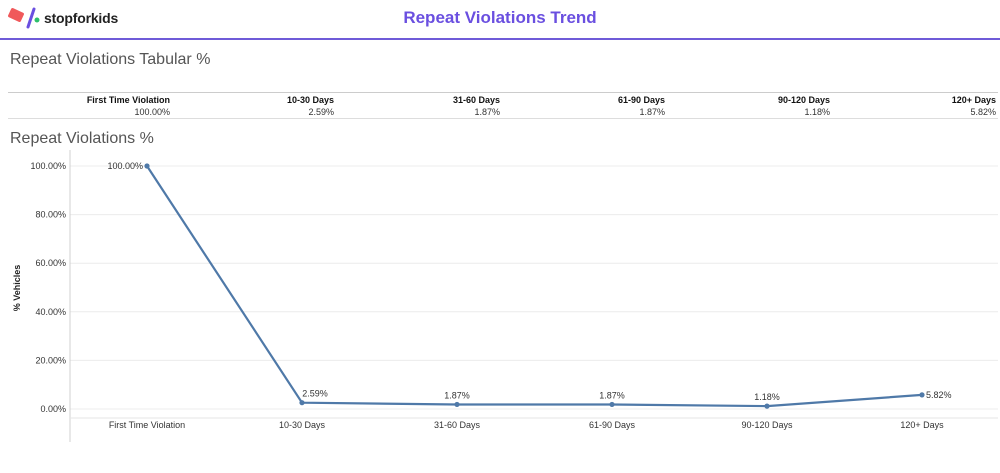 This screenshot has height=473, width=1000. Describe the element at coordinates (147, 425) in the screenshot. I see `x-tick-label: First Time Violation` at that location.